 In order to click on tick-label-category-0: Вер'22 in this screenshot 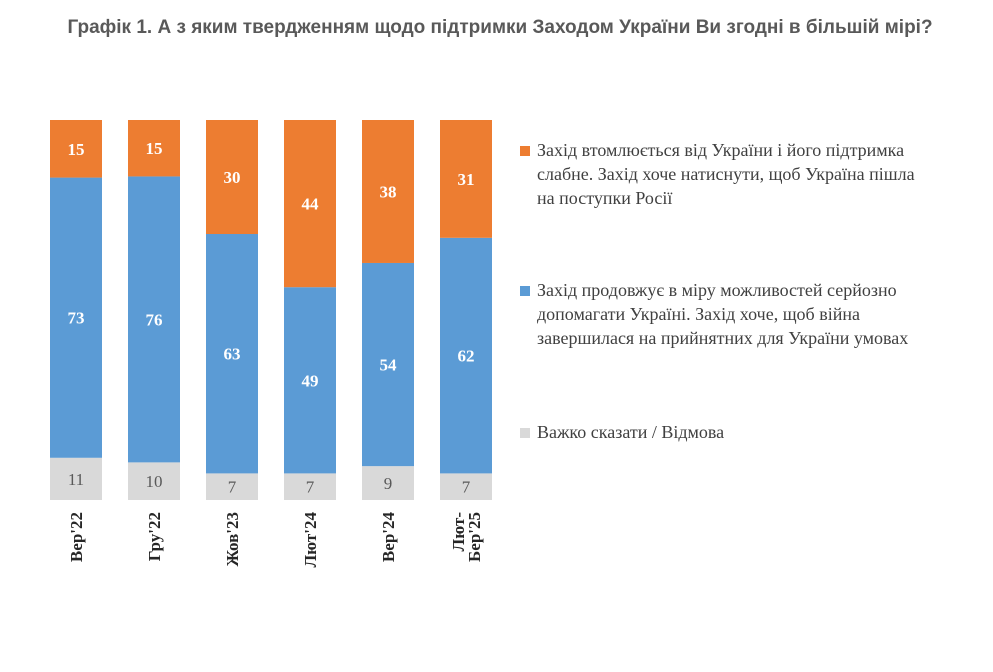, I will do `click(76, 537)`.